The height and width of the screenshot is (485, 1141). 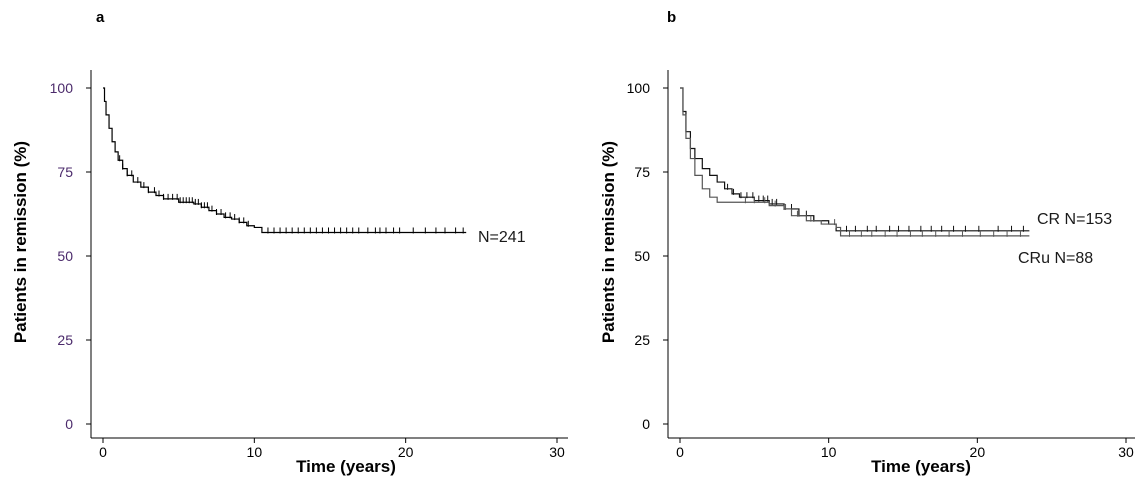 I want to click on panel-b-y-tick-label-25: 25, so click(x=642, y=340).